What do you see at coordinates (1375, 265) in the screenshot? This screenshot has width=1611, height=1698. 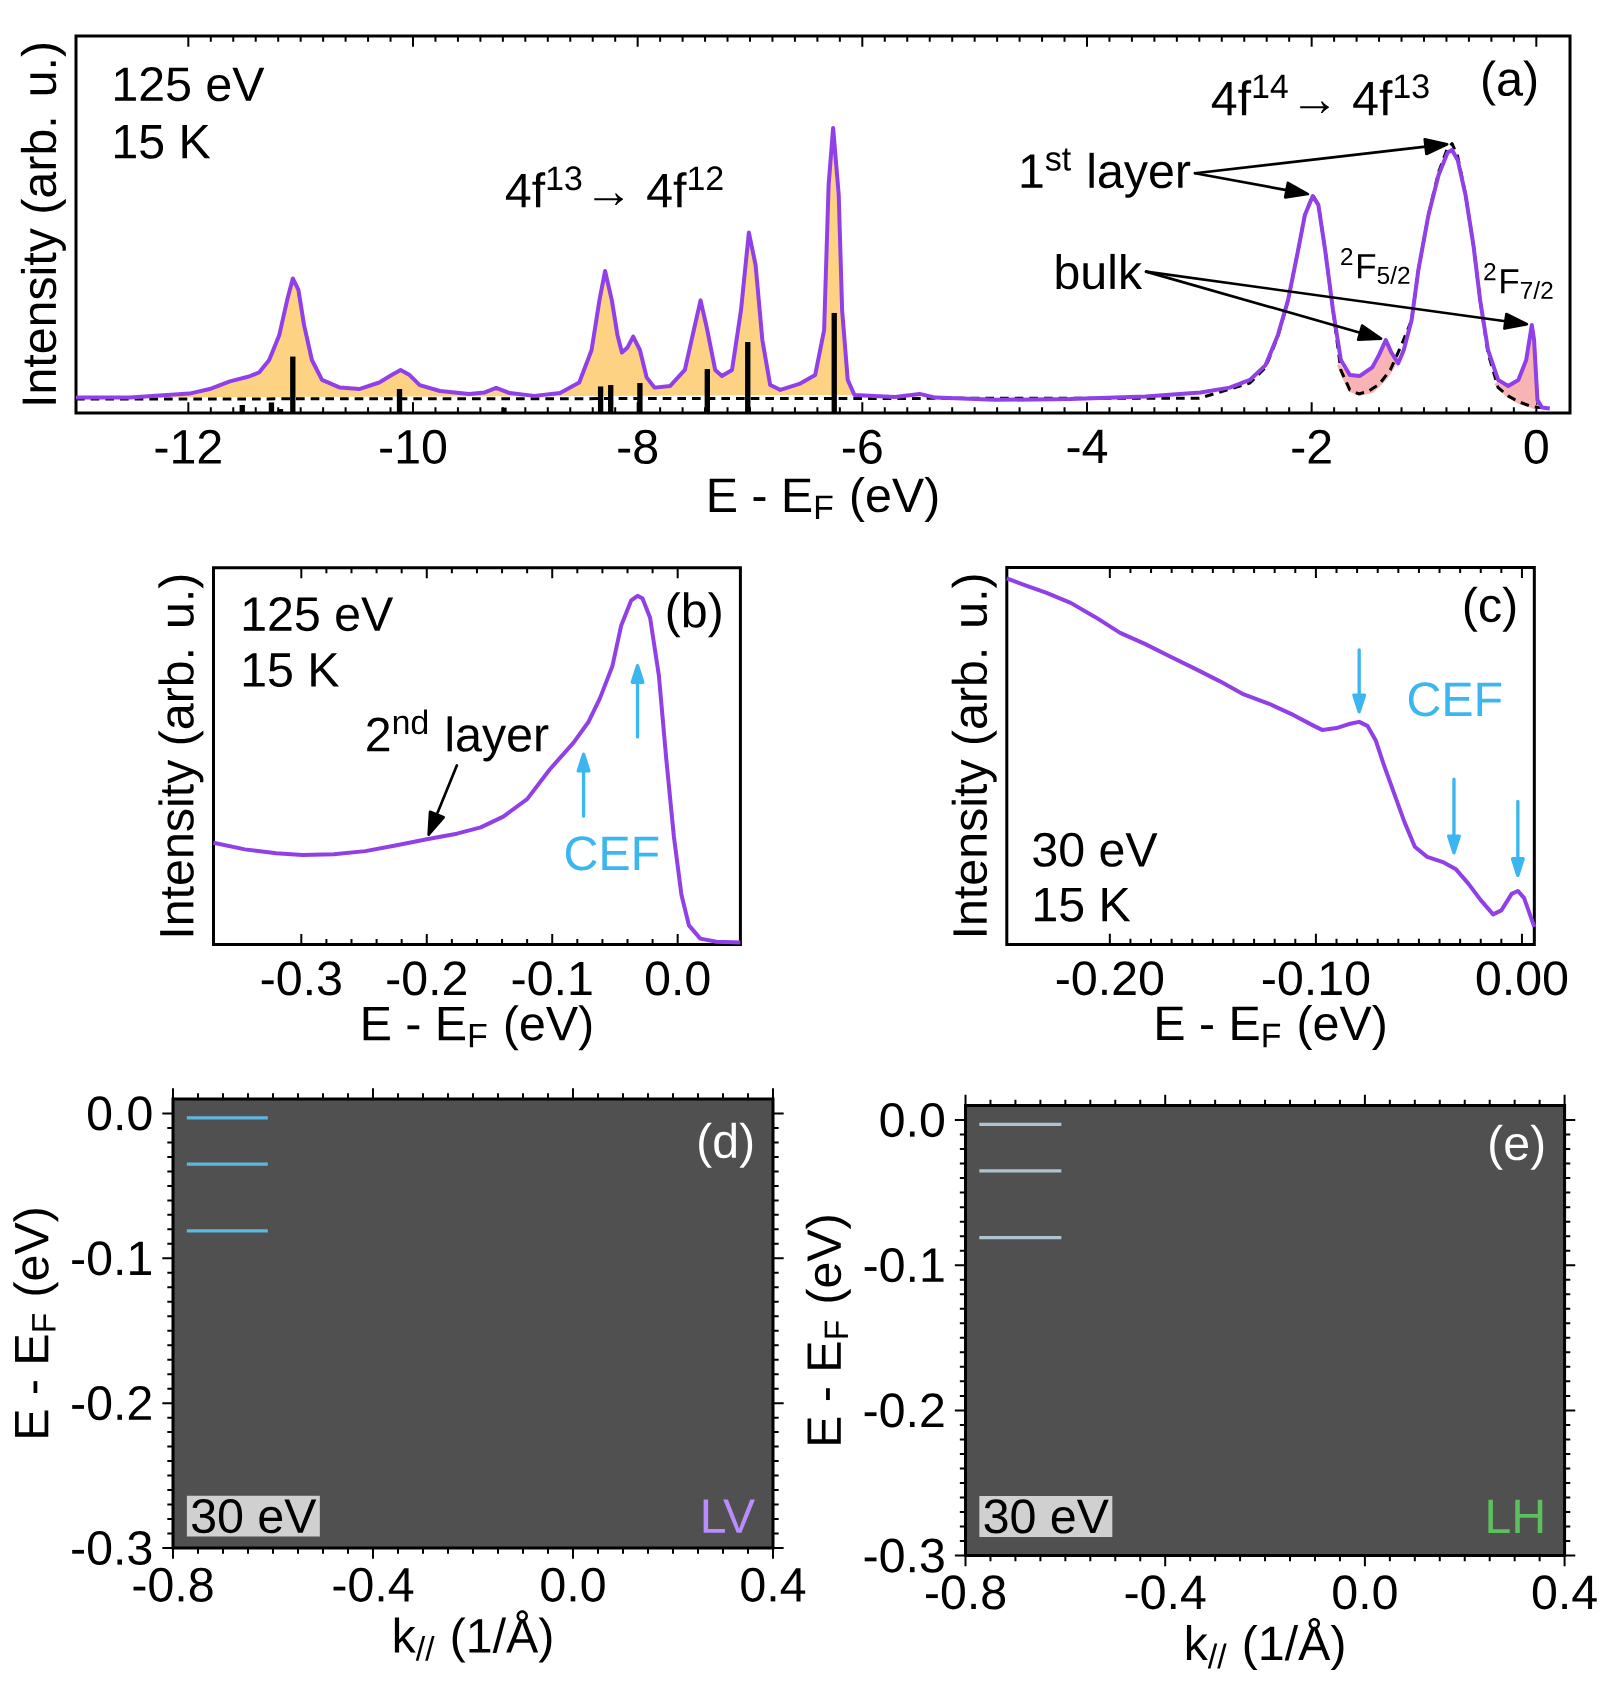 I see `annotation: $^{2}$F$_{5/2}$` at bounding box center [1375, 265].